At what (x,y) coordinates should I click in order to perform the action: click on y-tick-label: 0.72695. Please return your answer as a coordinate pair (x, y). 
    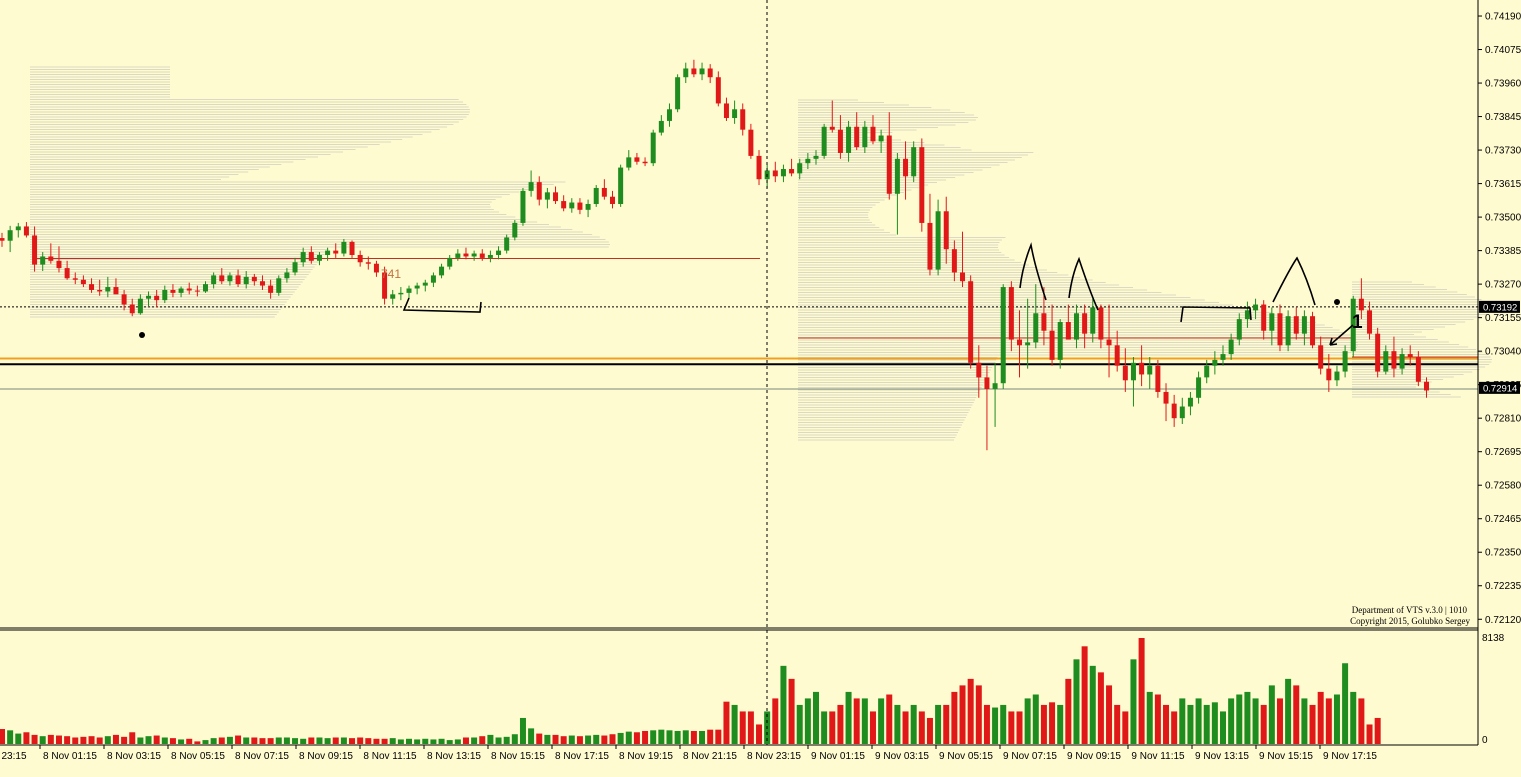
    Looking at the image, I should click on (1503, 452).